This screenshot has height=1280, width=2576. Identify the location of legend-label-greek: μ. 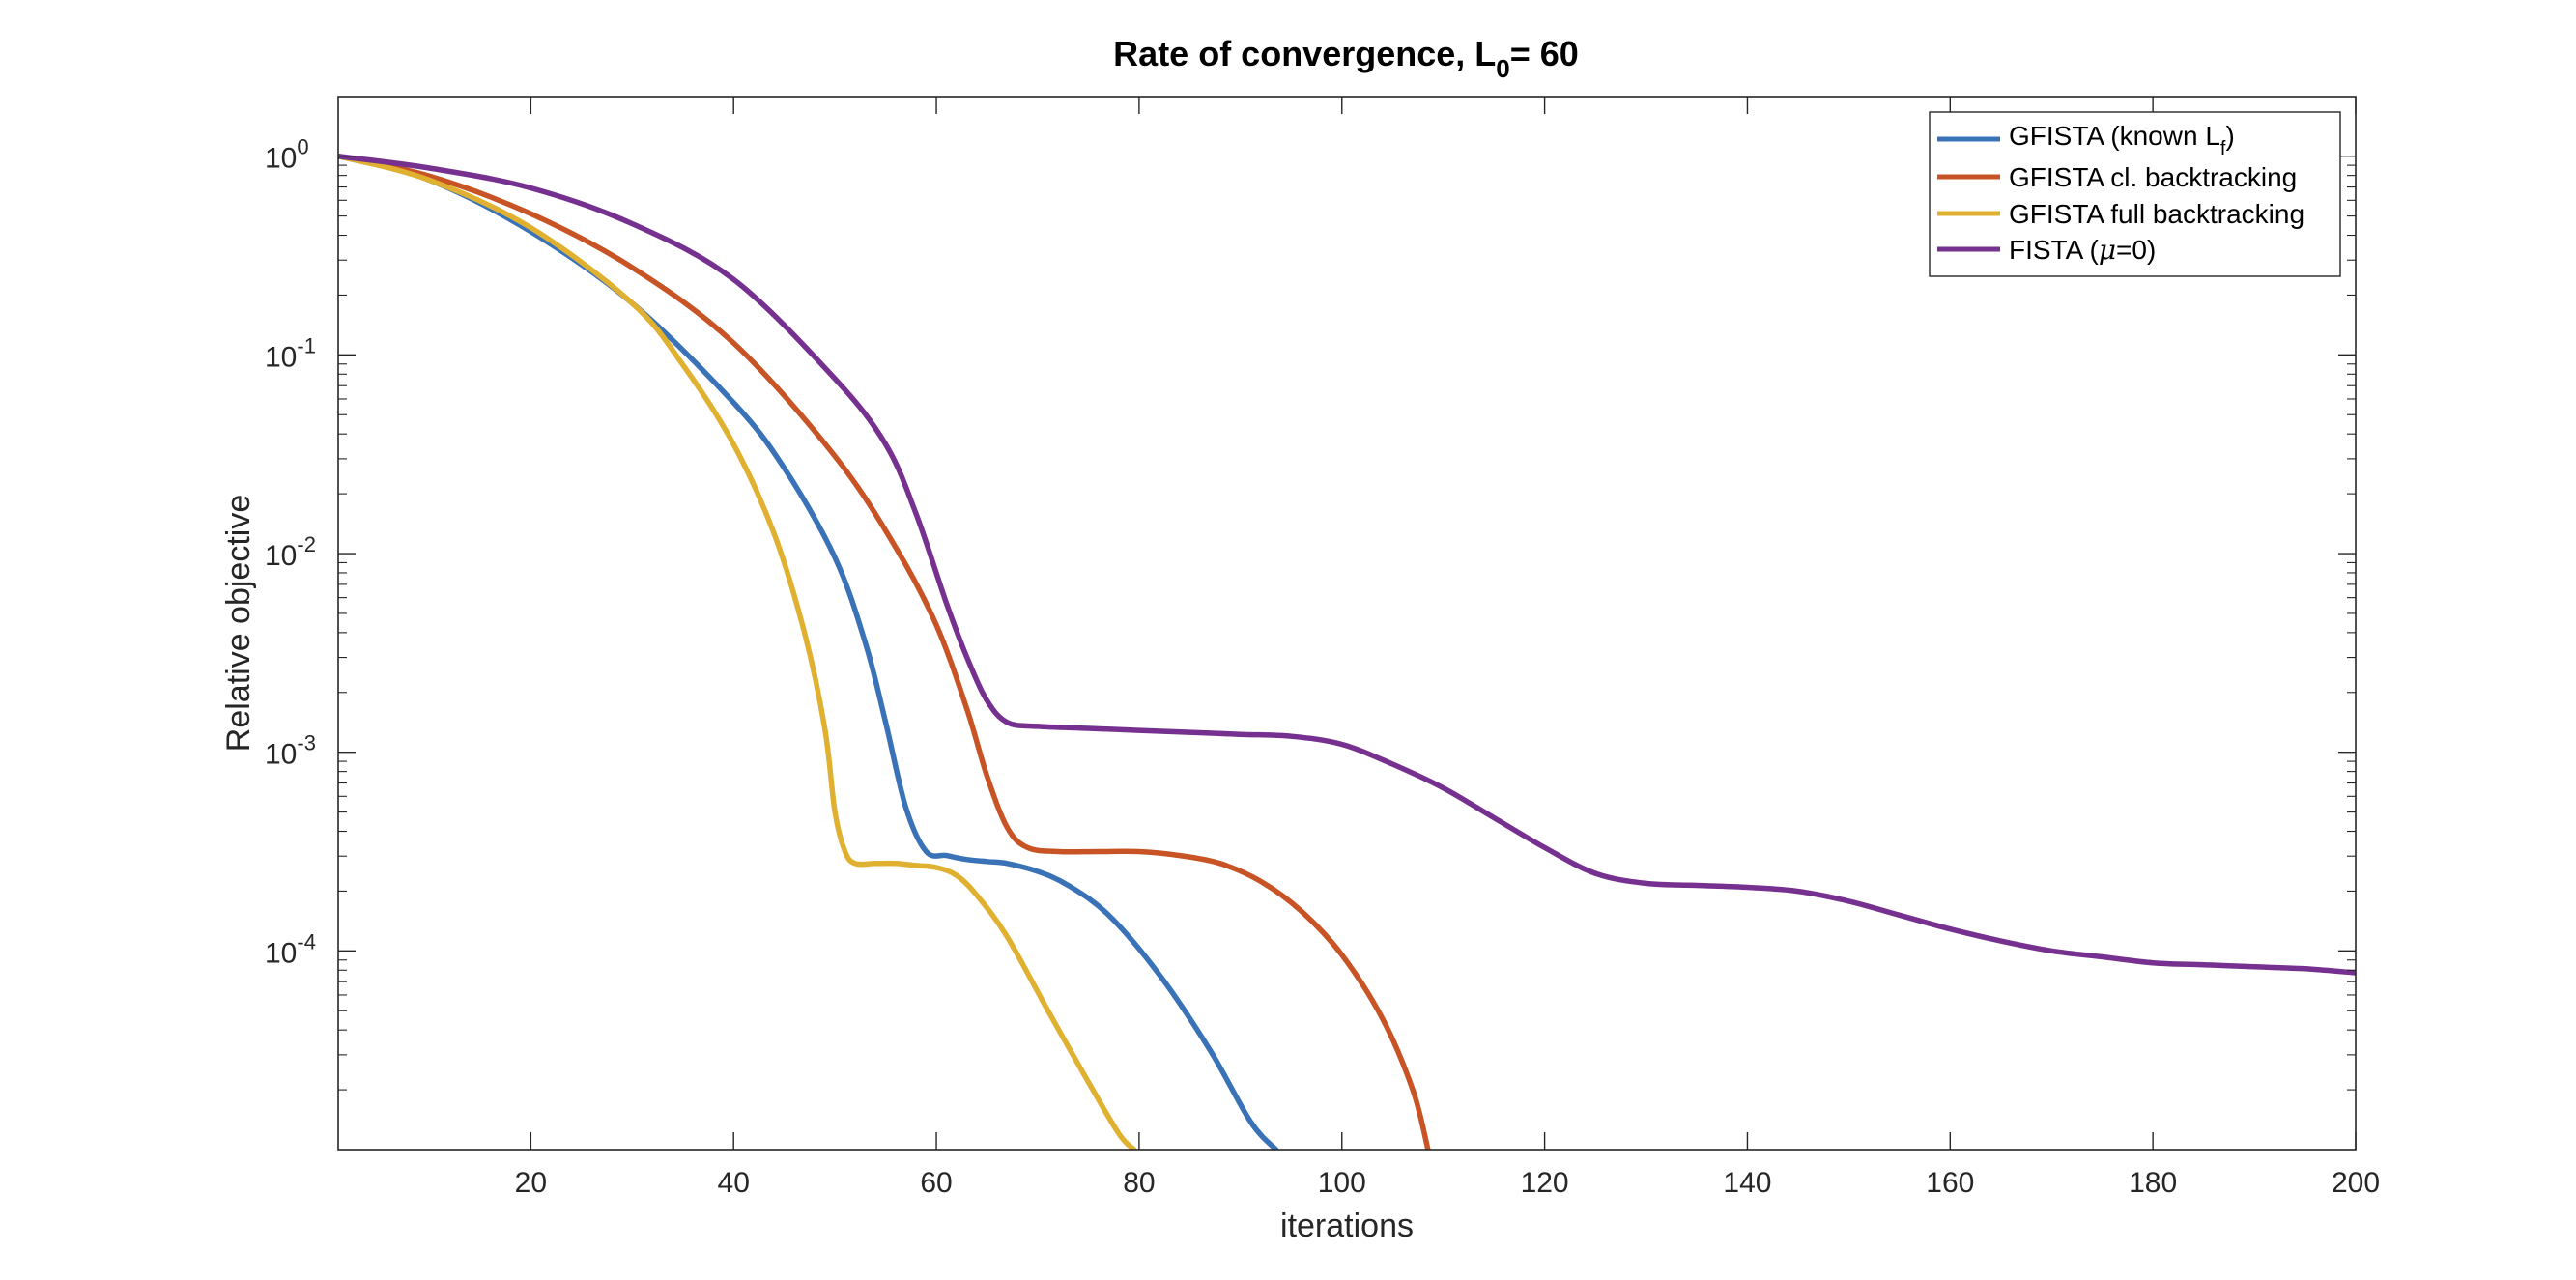
(2107, 250).